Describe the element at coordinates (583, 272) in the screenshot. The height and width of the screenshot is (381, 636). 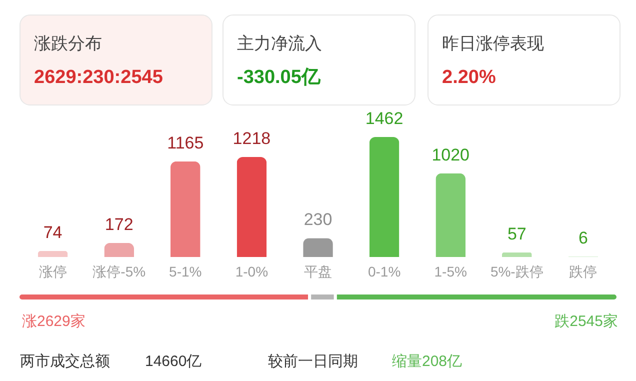
I see `x-tick-label: 跌停` at that location.